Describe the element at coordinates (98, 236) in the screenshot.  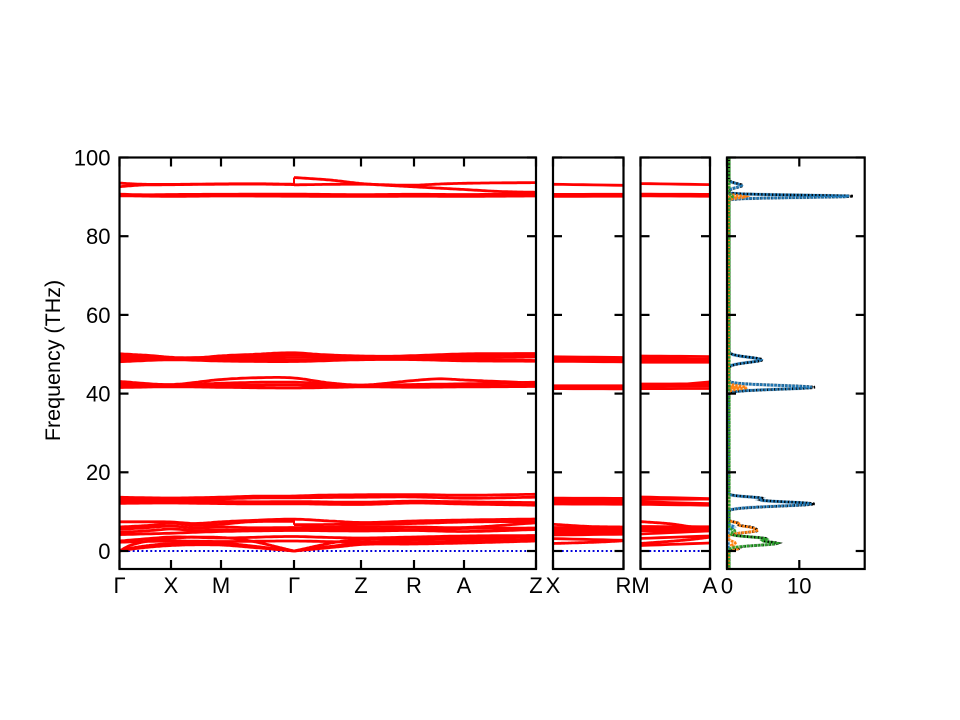
I see `svg-text: 80` at that location.